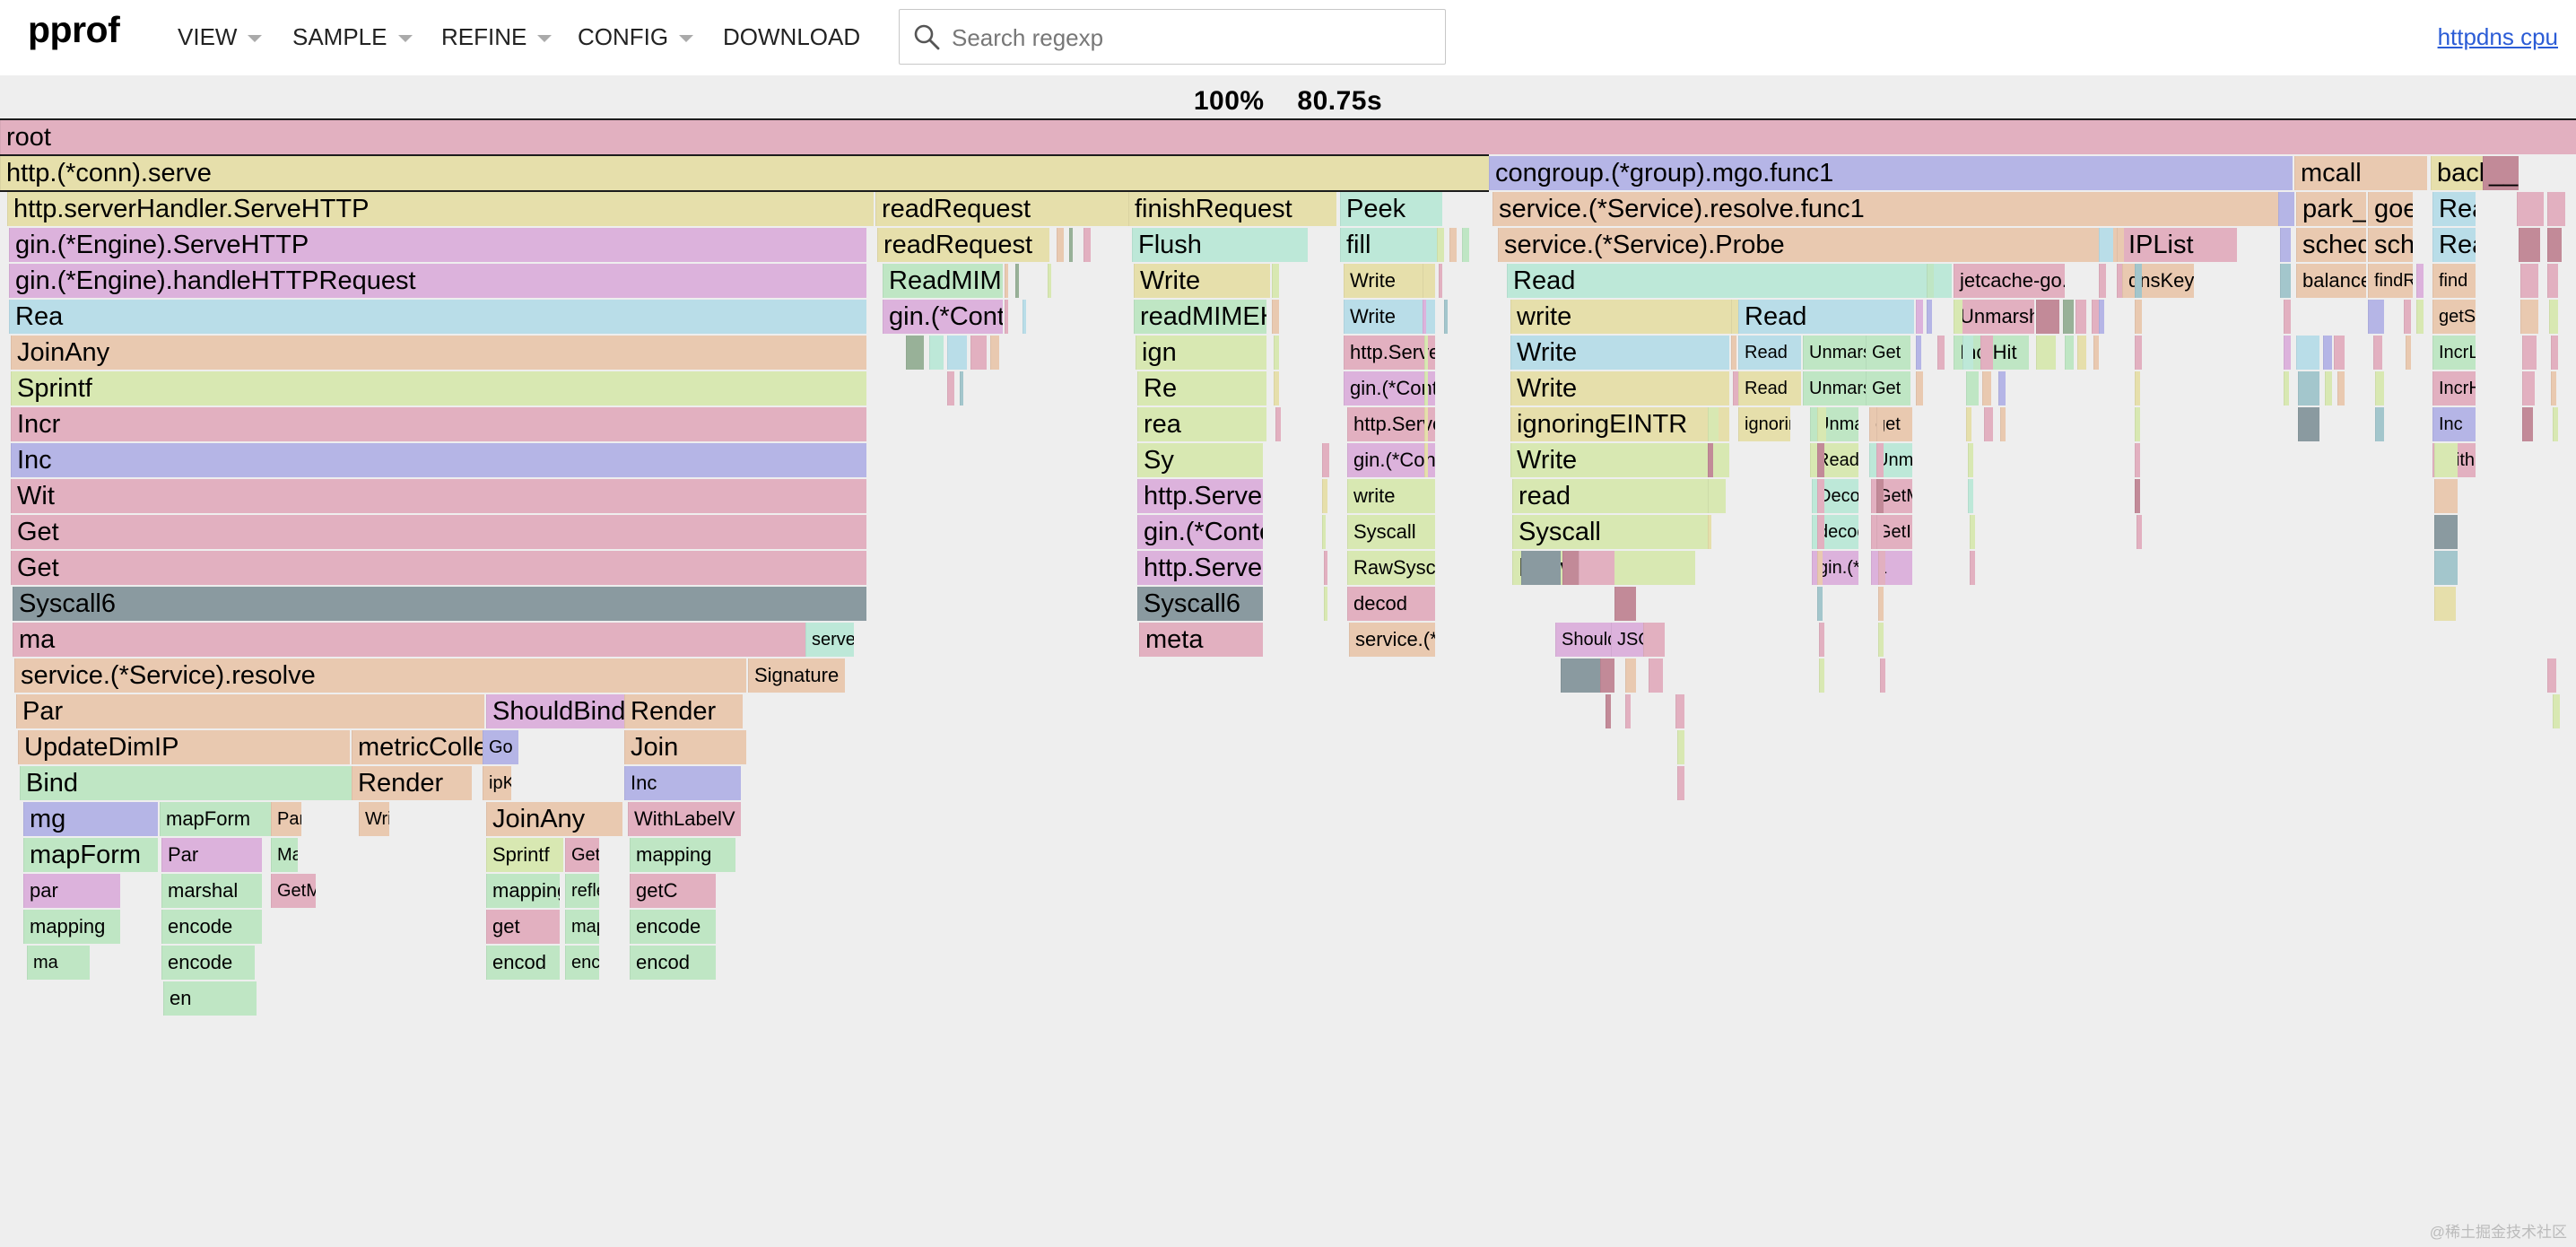 The height and width of the screenshot is (1247, 2576). I want to click on menu-download: DOWNLOAD, so click(791, 37).